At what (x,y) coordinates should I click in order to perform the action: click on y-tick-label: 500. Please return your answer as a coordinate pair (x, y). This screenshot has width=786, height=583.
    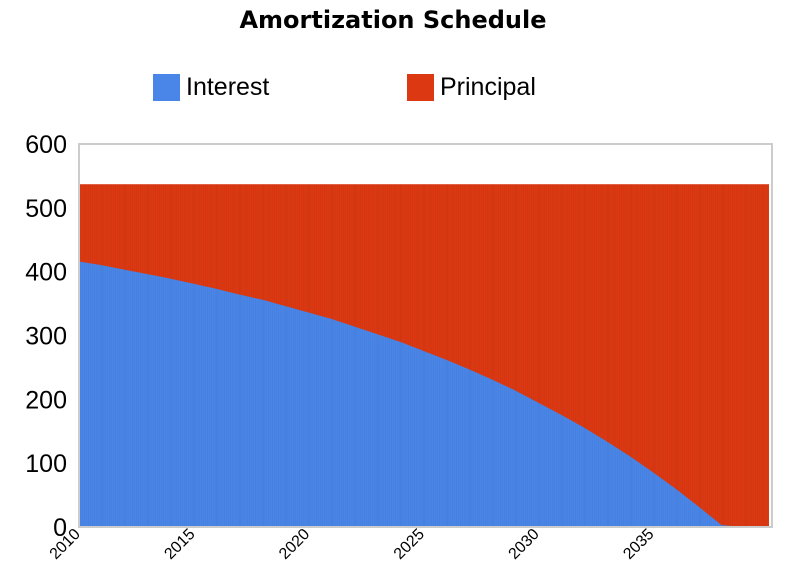
    Looking at the image, I should click on (46, 209).